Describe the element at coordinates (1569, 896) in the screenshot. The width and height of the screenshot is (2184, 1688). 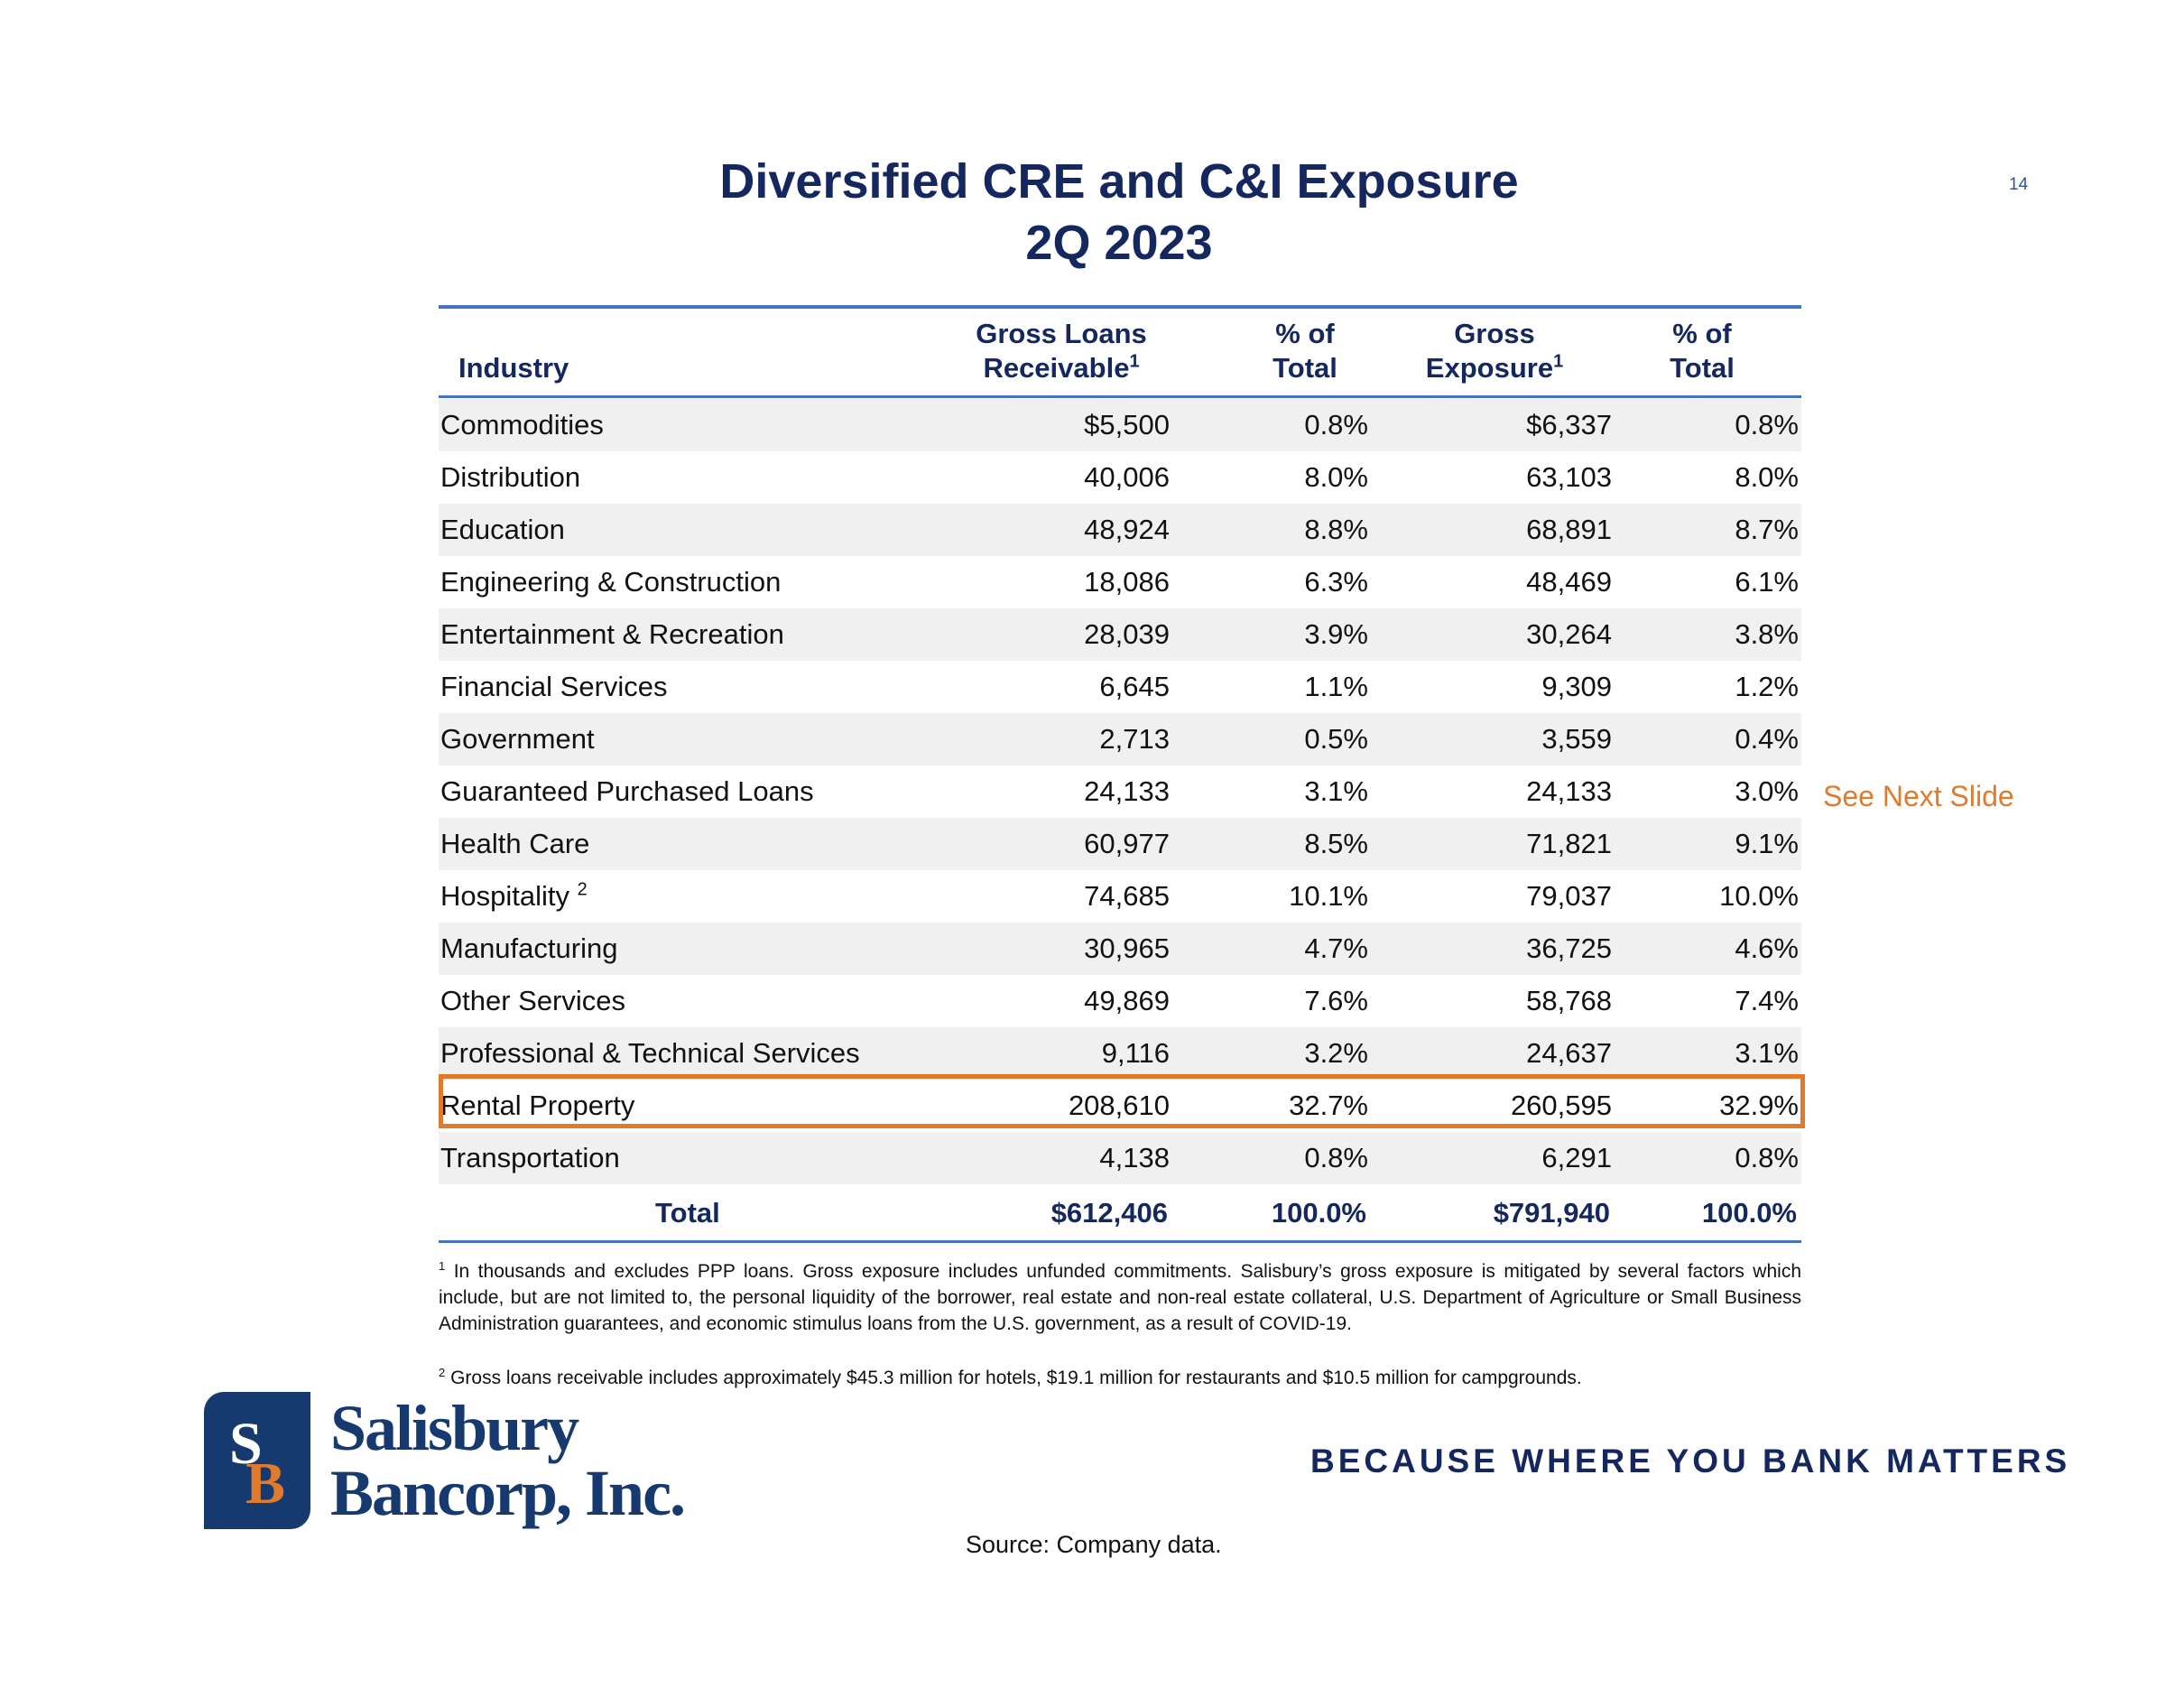
I see `cell-gross-exposure-text: 79,037` at that location.